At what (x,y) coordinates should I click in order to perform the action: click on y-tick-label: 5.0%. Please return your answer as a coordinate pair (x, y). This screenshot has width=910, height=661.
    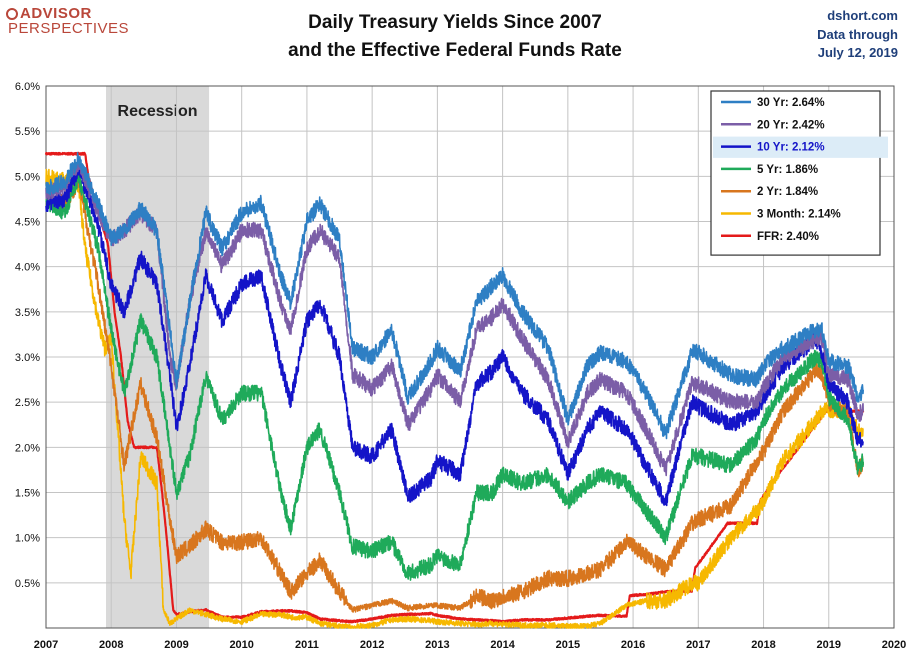
    Looking at the image, I should click on (27, 177).